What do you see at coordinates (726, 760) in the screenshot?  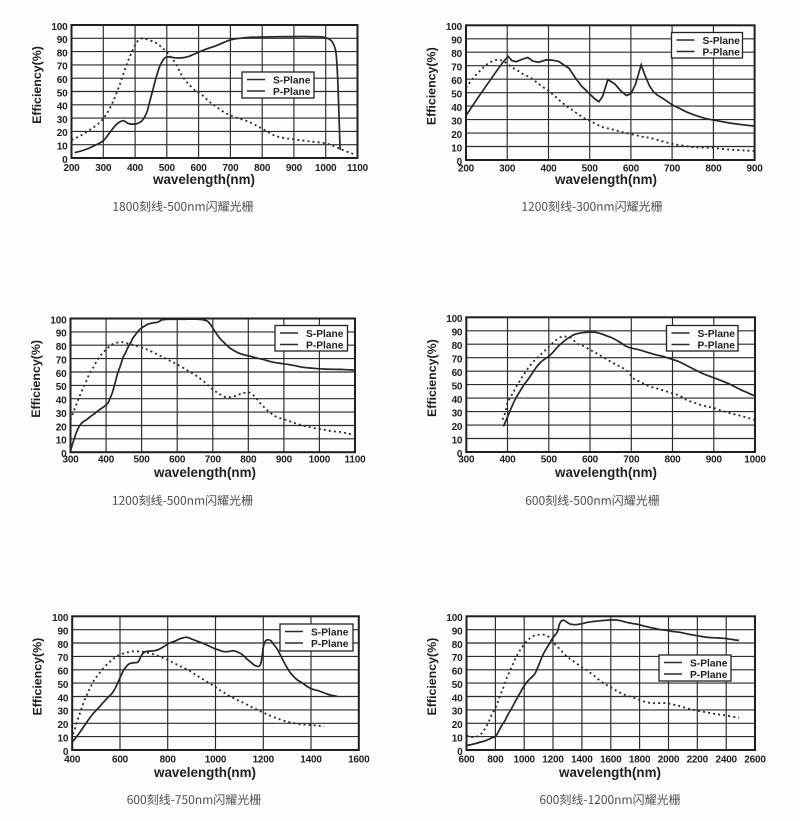 I see `svg-text: 2400` at bounding box center [726, 760].